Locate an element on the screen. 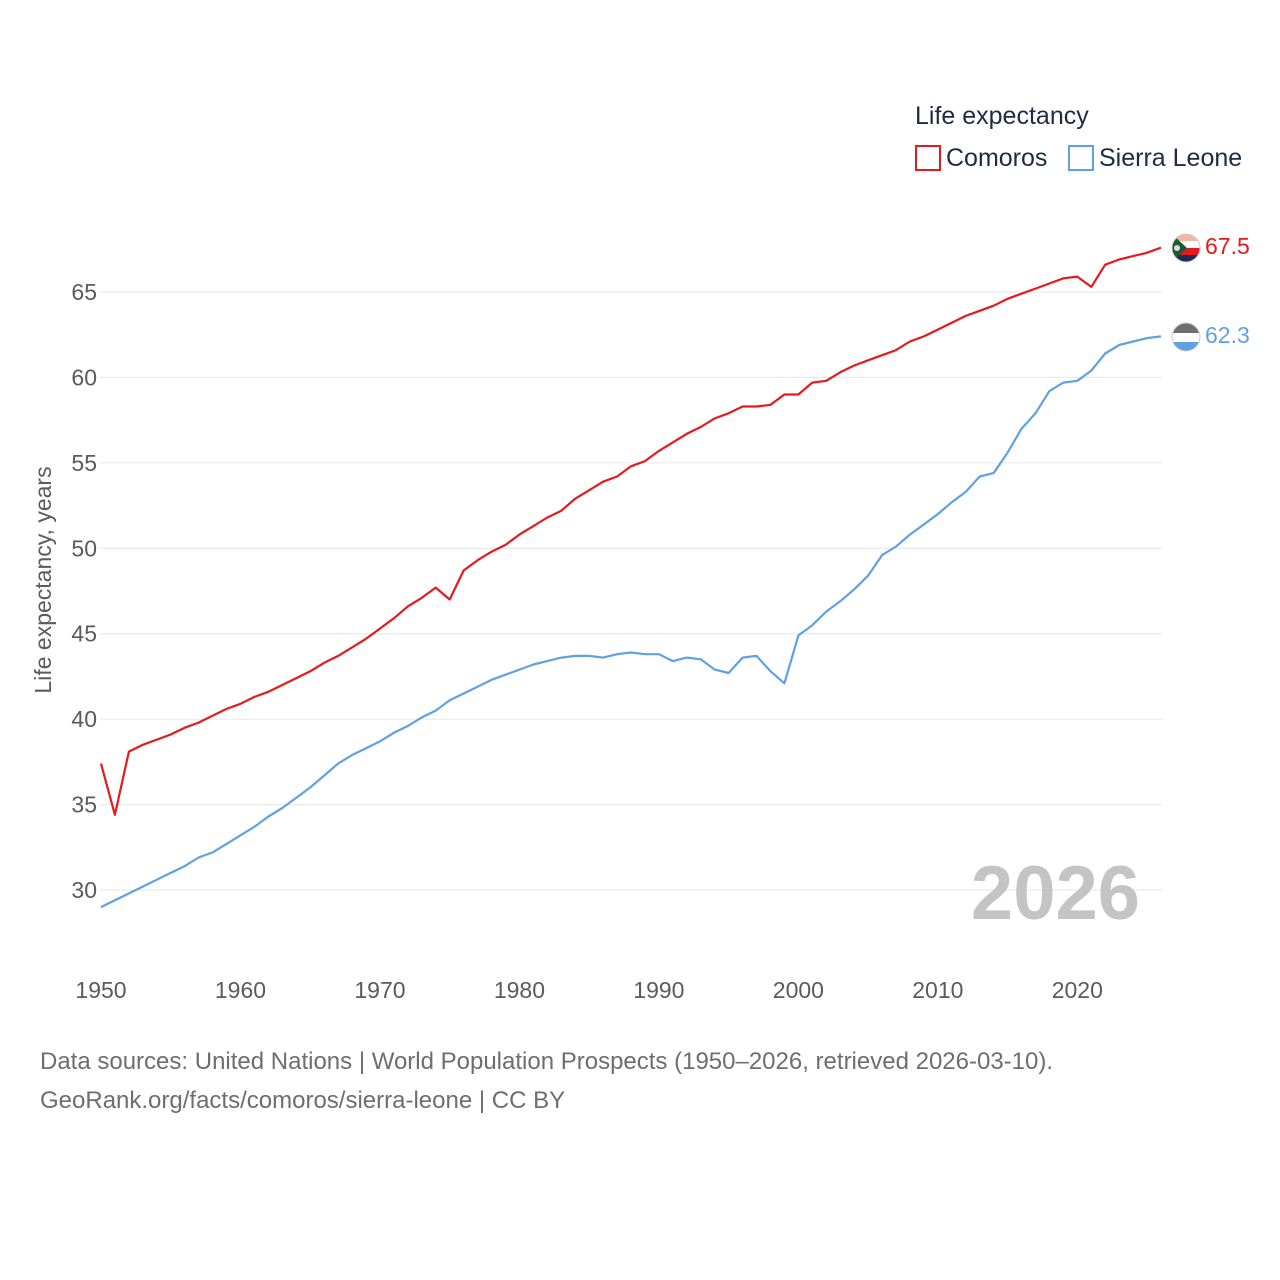  legend-label-sierra-leone: Sierra Leone is located at coordinates (1170, 158).